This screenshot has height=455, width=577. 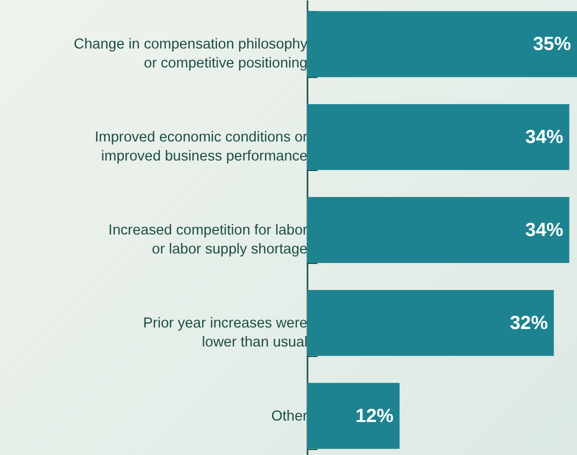 What do you see at coordinates (529, 323) in the screenshot?
I see `data-label: 32%` at bounding box center [529, 323].